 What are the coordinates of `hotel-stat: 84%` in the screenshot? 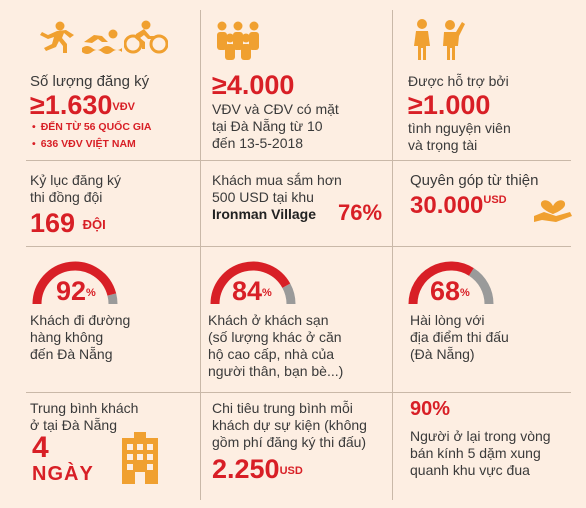 It's located at (252, 291).